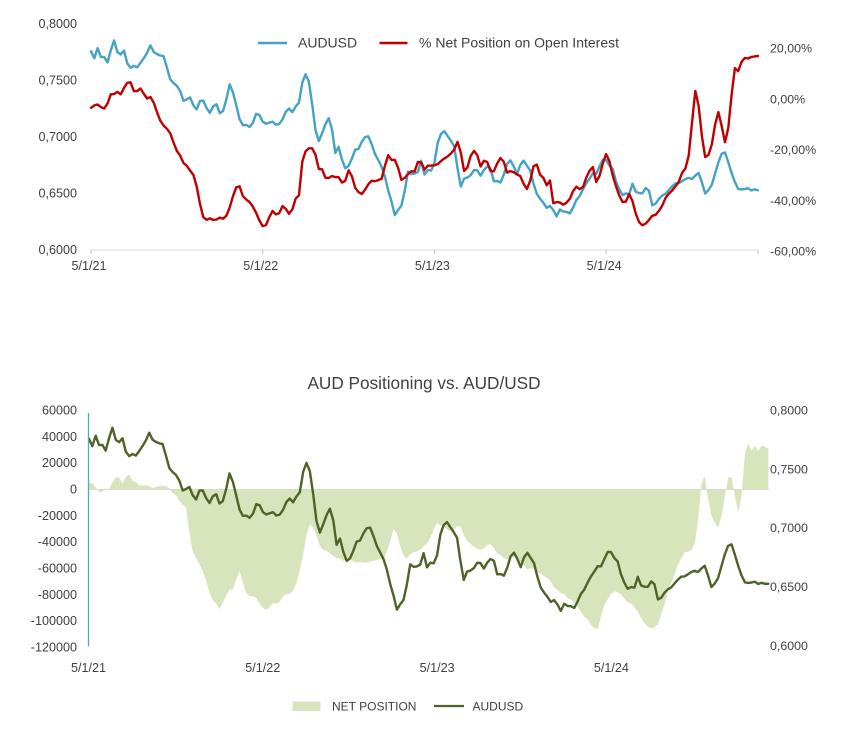 This screenshot has width=855, height=729. What do you see at coordinates (793, 252) in the screenshot?
I see `svg-text: -60,00%` at bounding box center [793, 252].